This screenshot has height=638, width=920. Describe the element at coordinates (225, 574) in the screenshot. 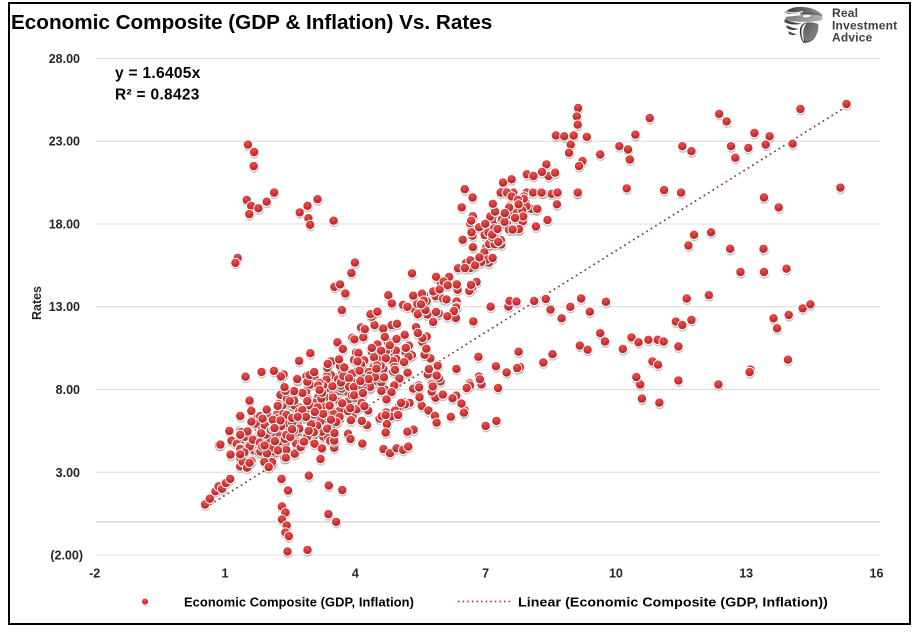

I see `svg-text: 1` at that location.